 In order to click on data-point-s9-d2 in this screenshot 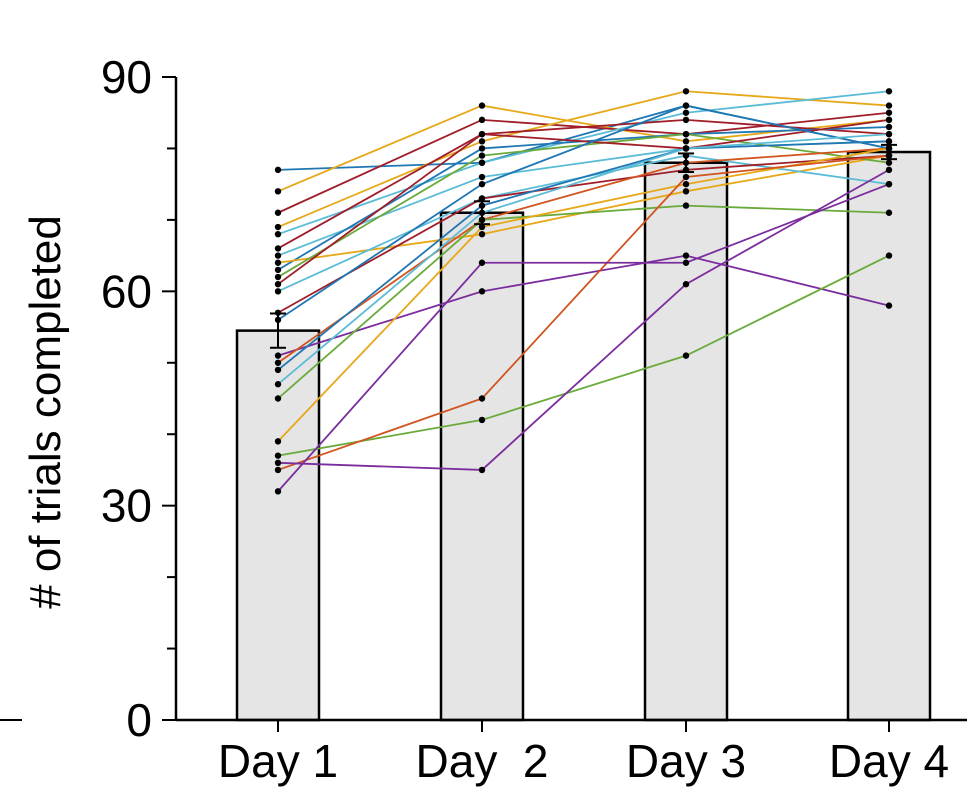, I will do `click(482, 234)`.